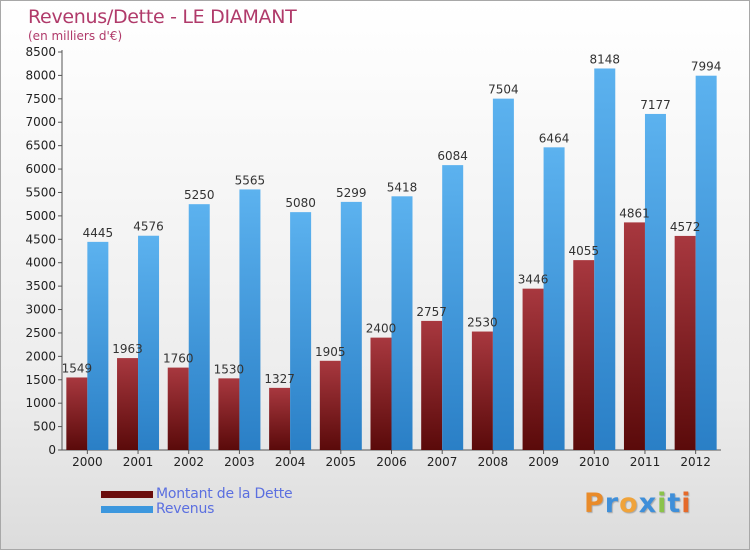 Image resolution: width=750 pixels, height=550 pixels. What do you see at coordinates (40, 192) in the screenshot?
I see `y-tick-label: 5500` at bounding box center [40, 192].